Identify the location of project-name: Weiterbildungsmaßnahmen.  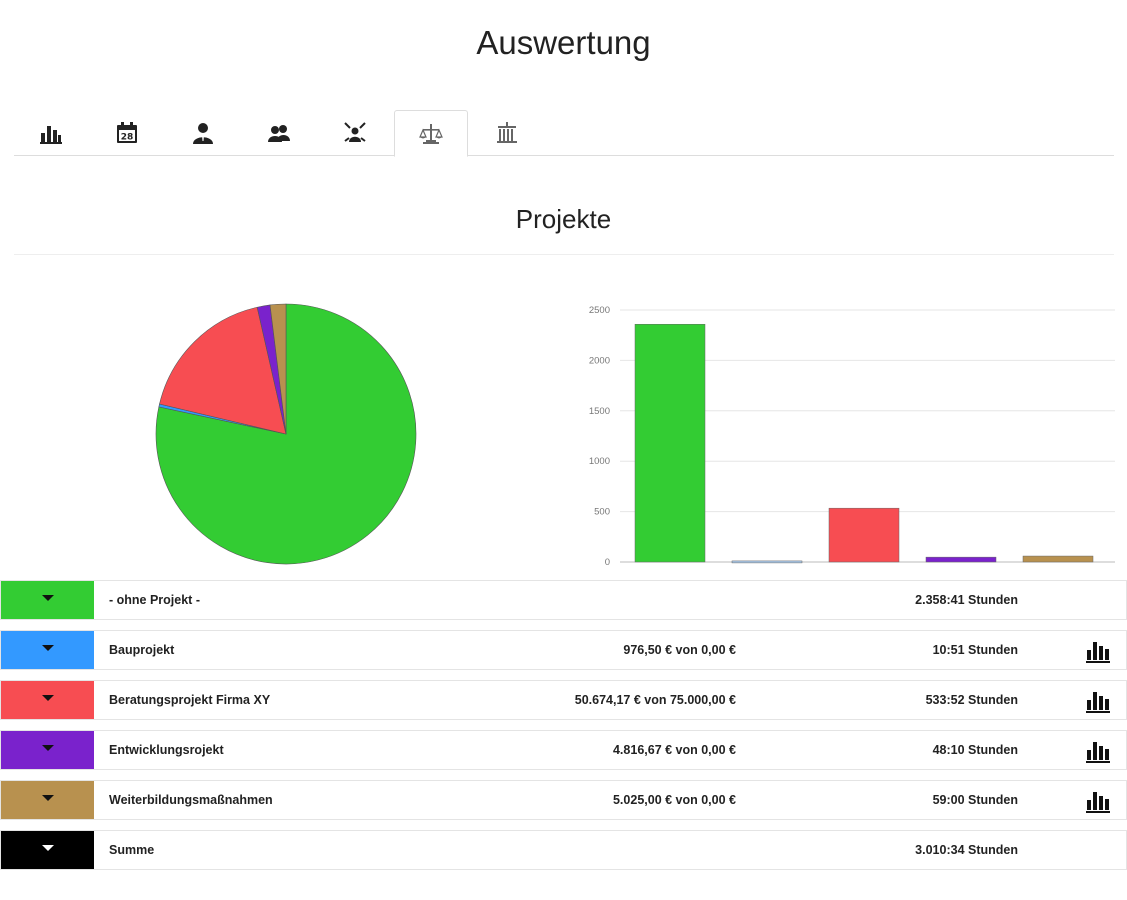
(191, 800).